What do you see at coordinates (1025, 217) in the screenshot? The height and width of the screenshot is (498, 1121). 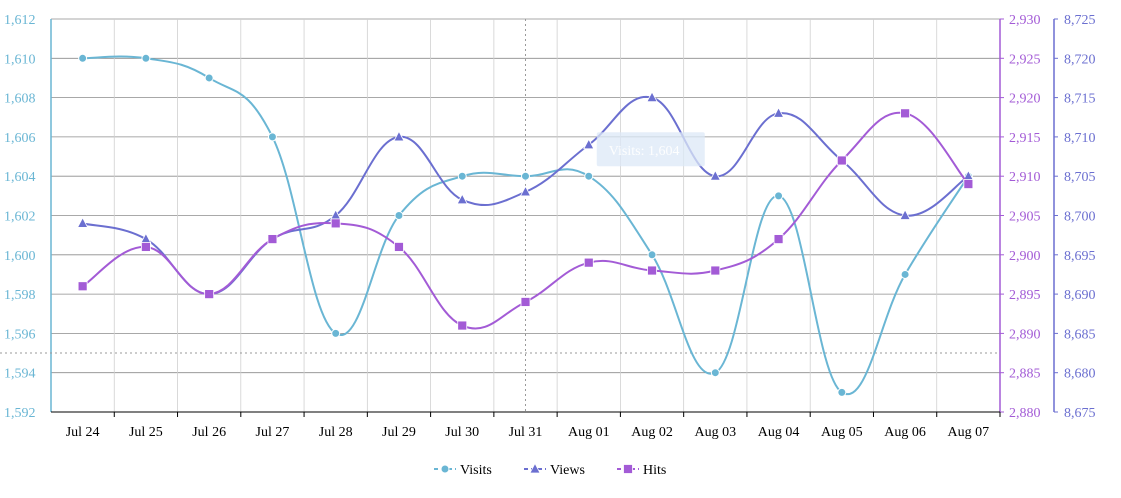 I see `mid-axis-tick-label: 2,905` at bounding box center [1025, 217].